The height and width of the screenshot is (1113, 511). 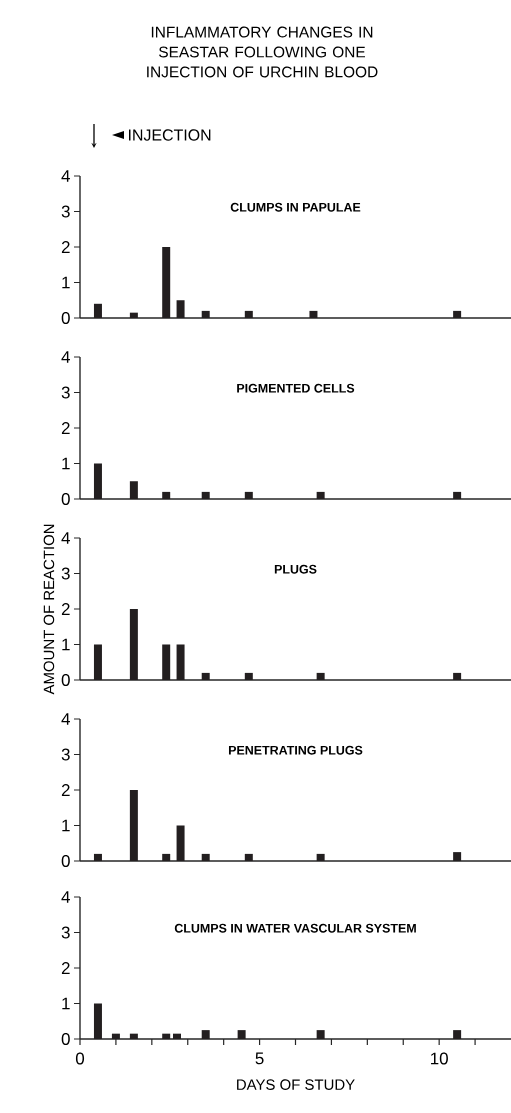 What do you see at coordinates (49, 609) in the screenshot?
I see `y-axis-title: AMOUNT OF REACTION` at bounding box center [49, 609].